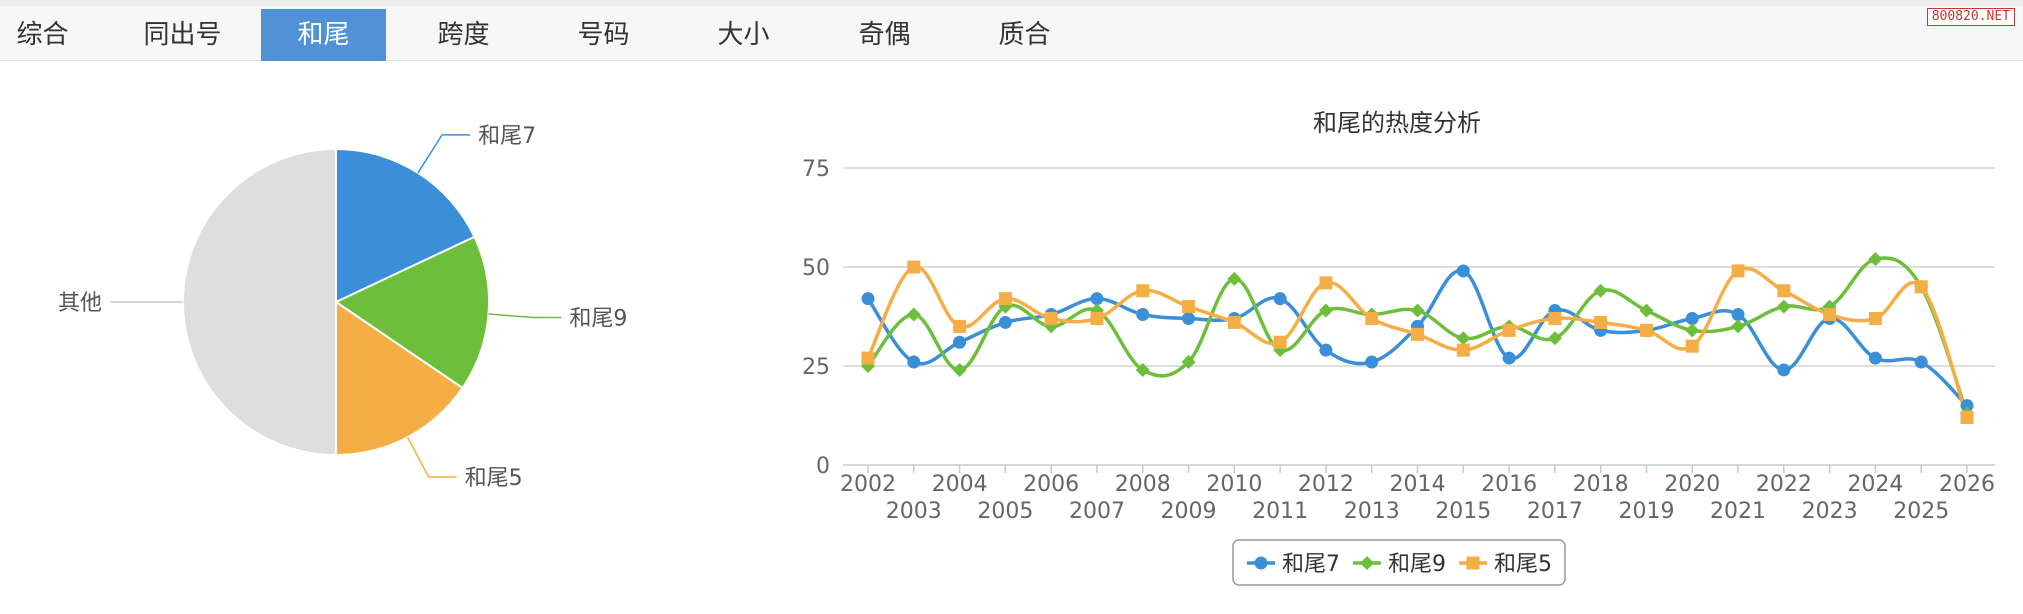 This screenshot has width=2023, height=614. Describe the element at coordinates (42, 35) in the screenshot. I see `tab-zonghe: 综合` at that location.